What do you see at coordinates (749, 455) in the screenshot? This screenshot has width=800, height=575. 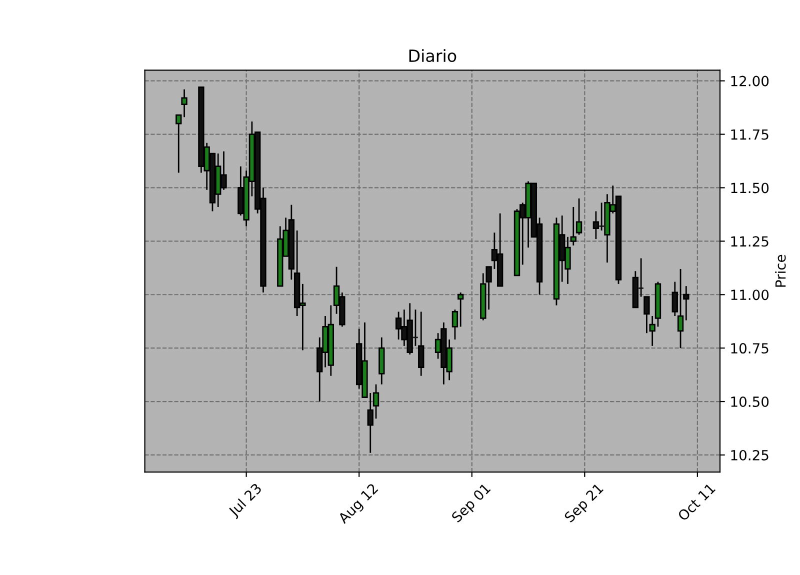 I see `y-tick-label: 10.25` at bounding box center [749, 455].